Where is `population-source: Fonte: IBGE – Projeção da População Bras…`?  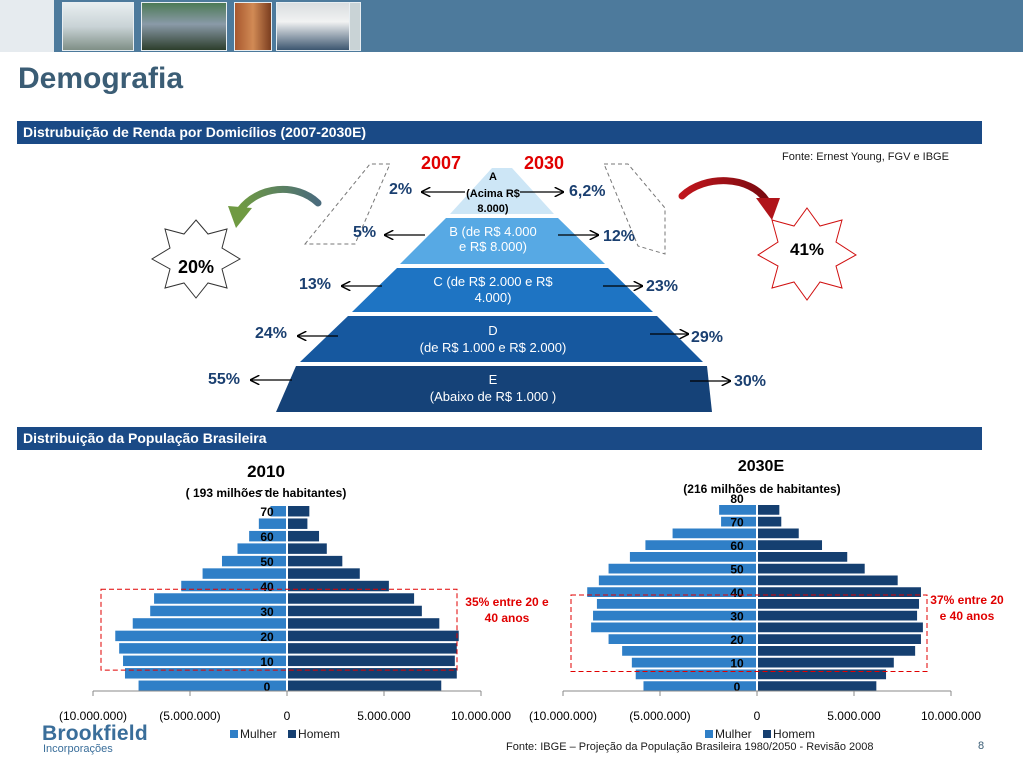 population-source: Fonte: IBGE – Projeção da População Bras… is located at coordinates (690, 747).